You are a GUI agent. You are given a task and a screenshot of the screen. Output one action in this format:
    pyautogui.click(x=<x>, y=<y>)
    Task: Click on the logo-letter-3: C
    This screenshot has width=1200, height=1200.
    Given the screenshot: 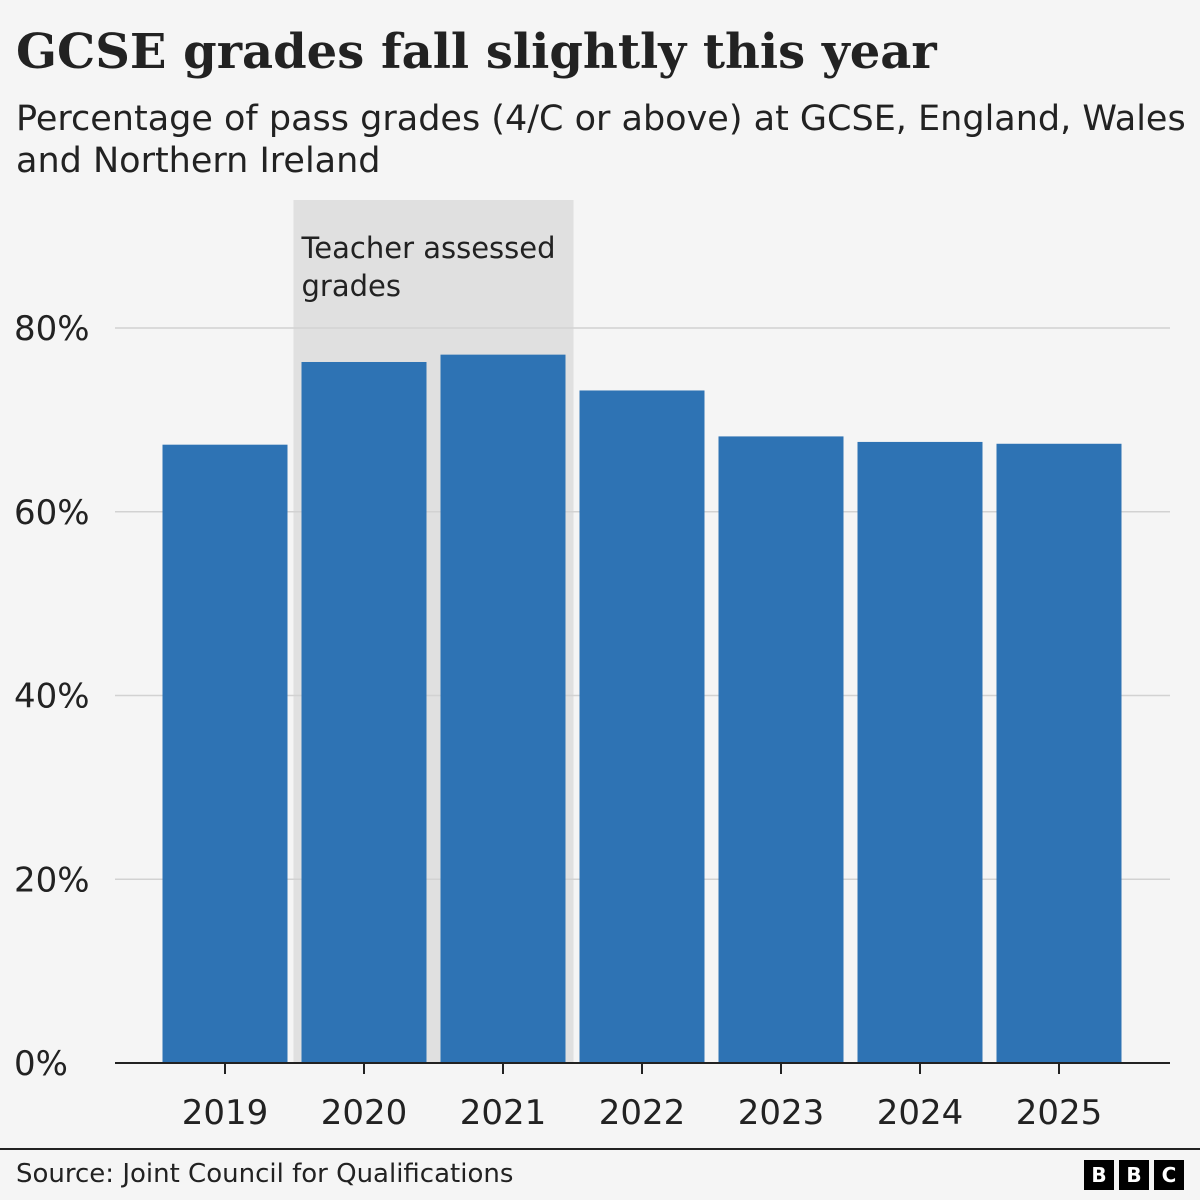 What is the action you would take?
    pyautogui.click(x=1169, y=1175)
    